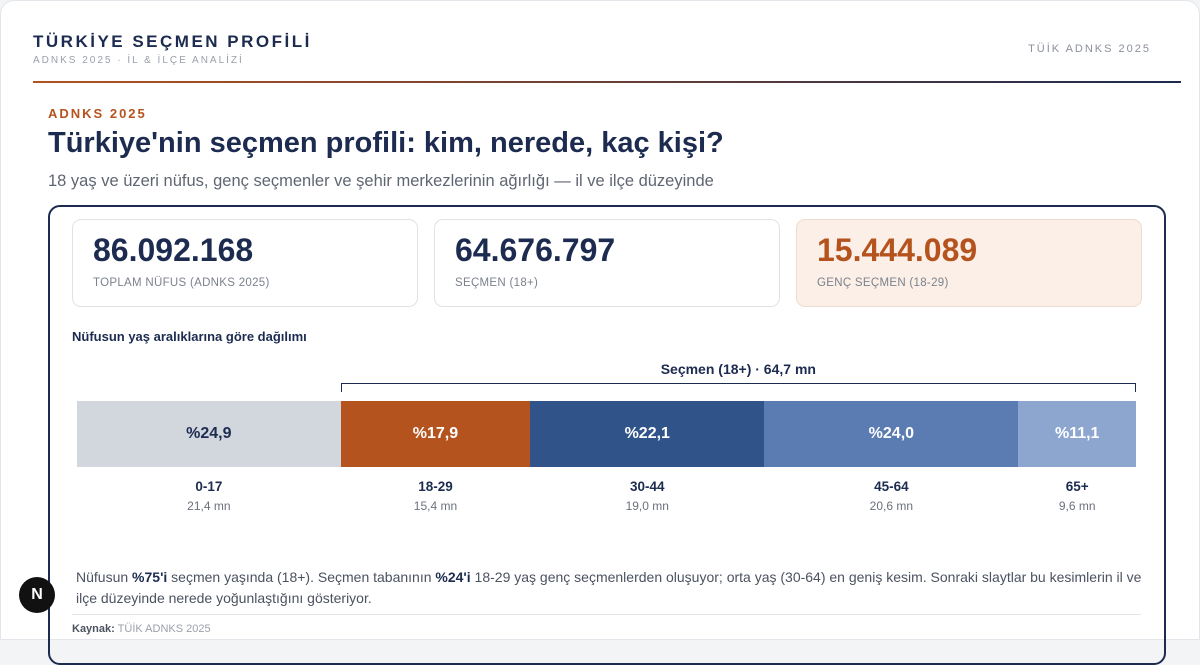 This screenshot has height=665, width=1200. Describe the element at coordinates (453, 577) in the screenshot. I see `note-emphasis: %24'i` at that location.